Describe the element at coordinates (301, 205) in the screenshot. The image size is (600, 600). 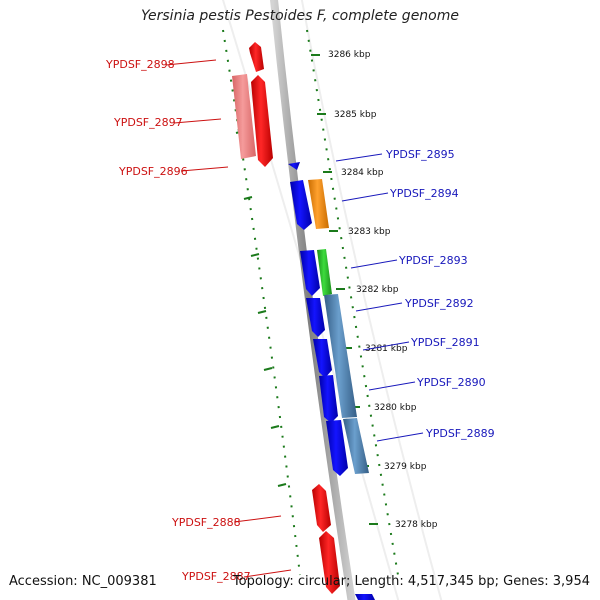
I see `gene-2894-blue` at that location.